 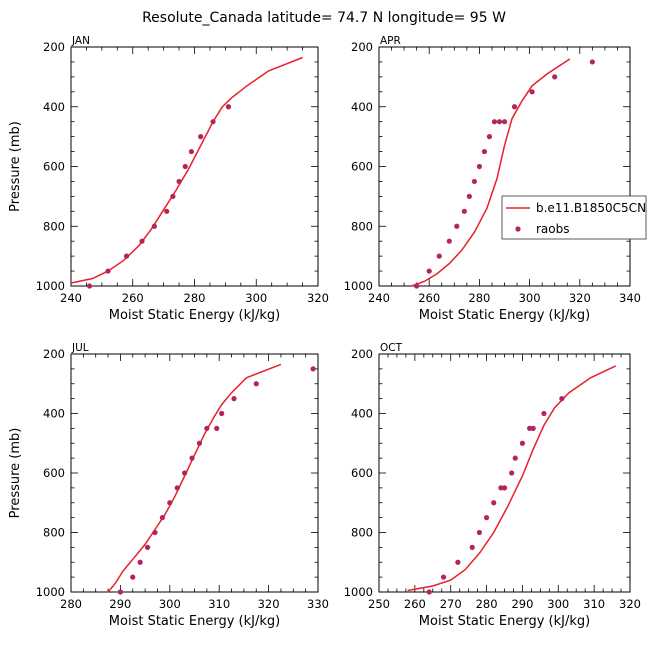 I want to click on x-tick-label: 250, so click(x=379, y=604).